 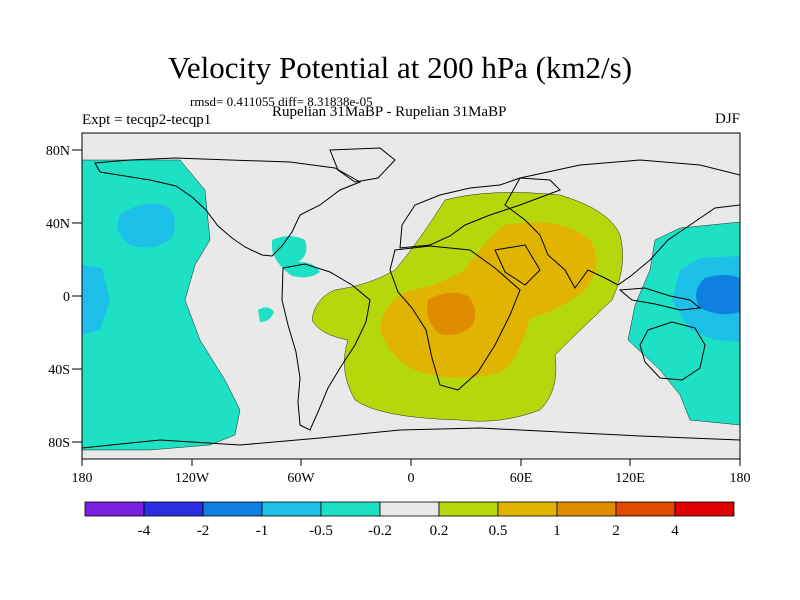 I want to click on lat-tick-40s: 40S, so click(x=65, y=370).